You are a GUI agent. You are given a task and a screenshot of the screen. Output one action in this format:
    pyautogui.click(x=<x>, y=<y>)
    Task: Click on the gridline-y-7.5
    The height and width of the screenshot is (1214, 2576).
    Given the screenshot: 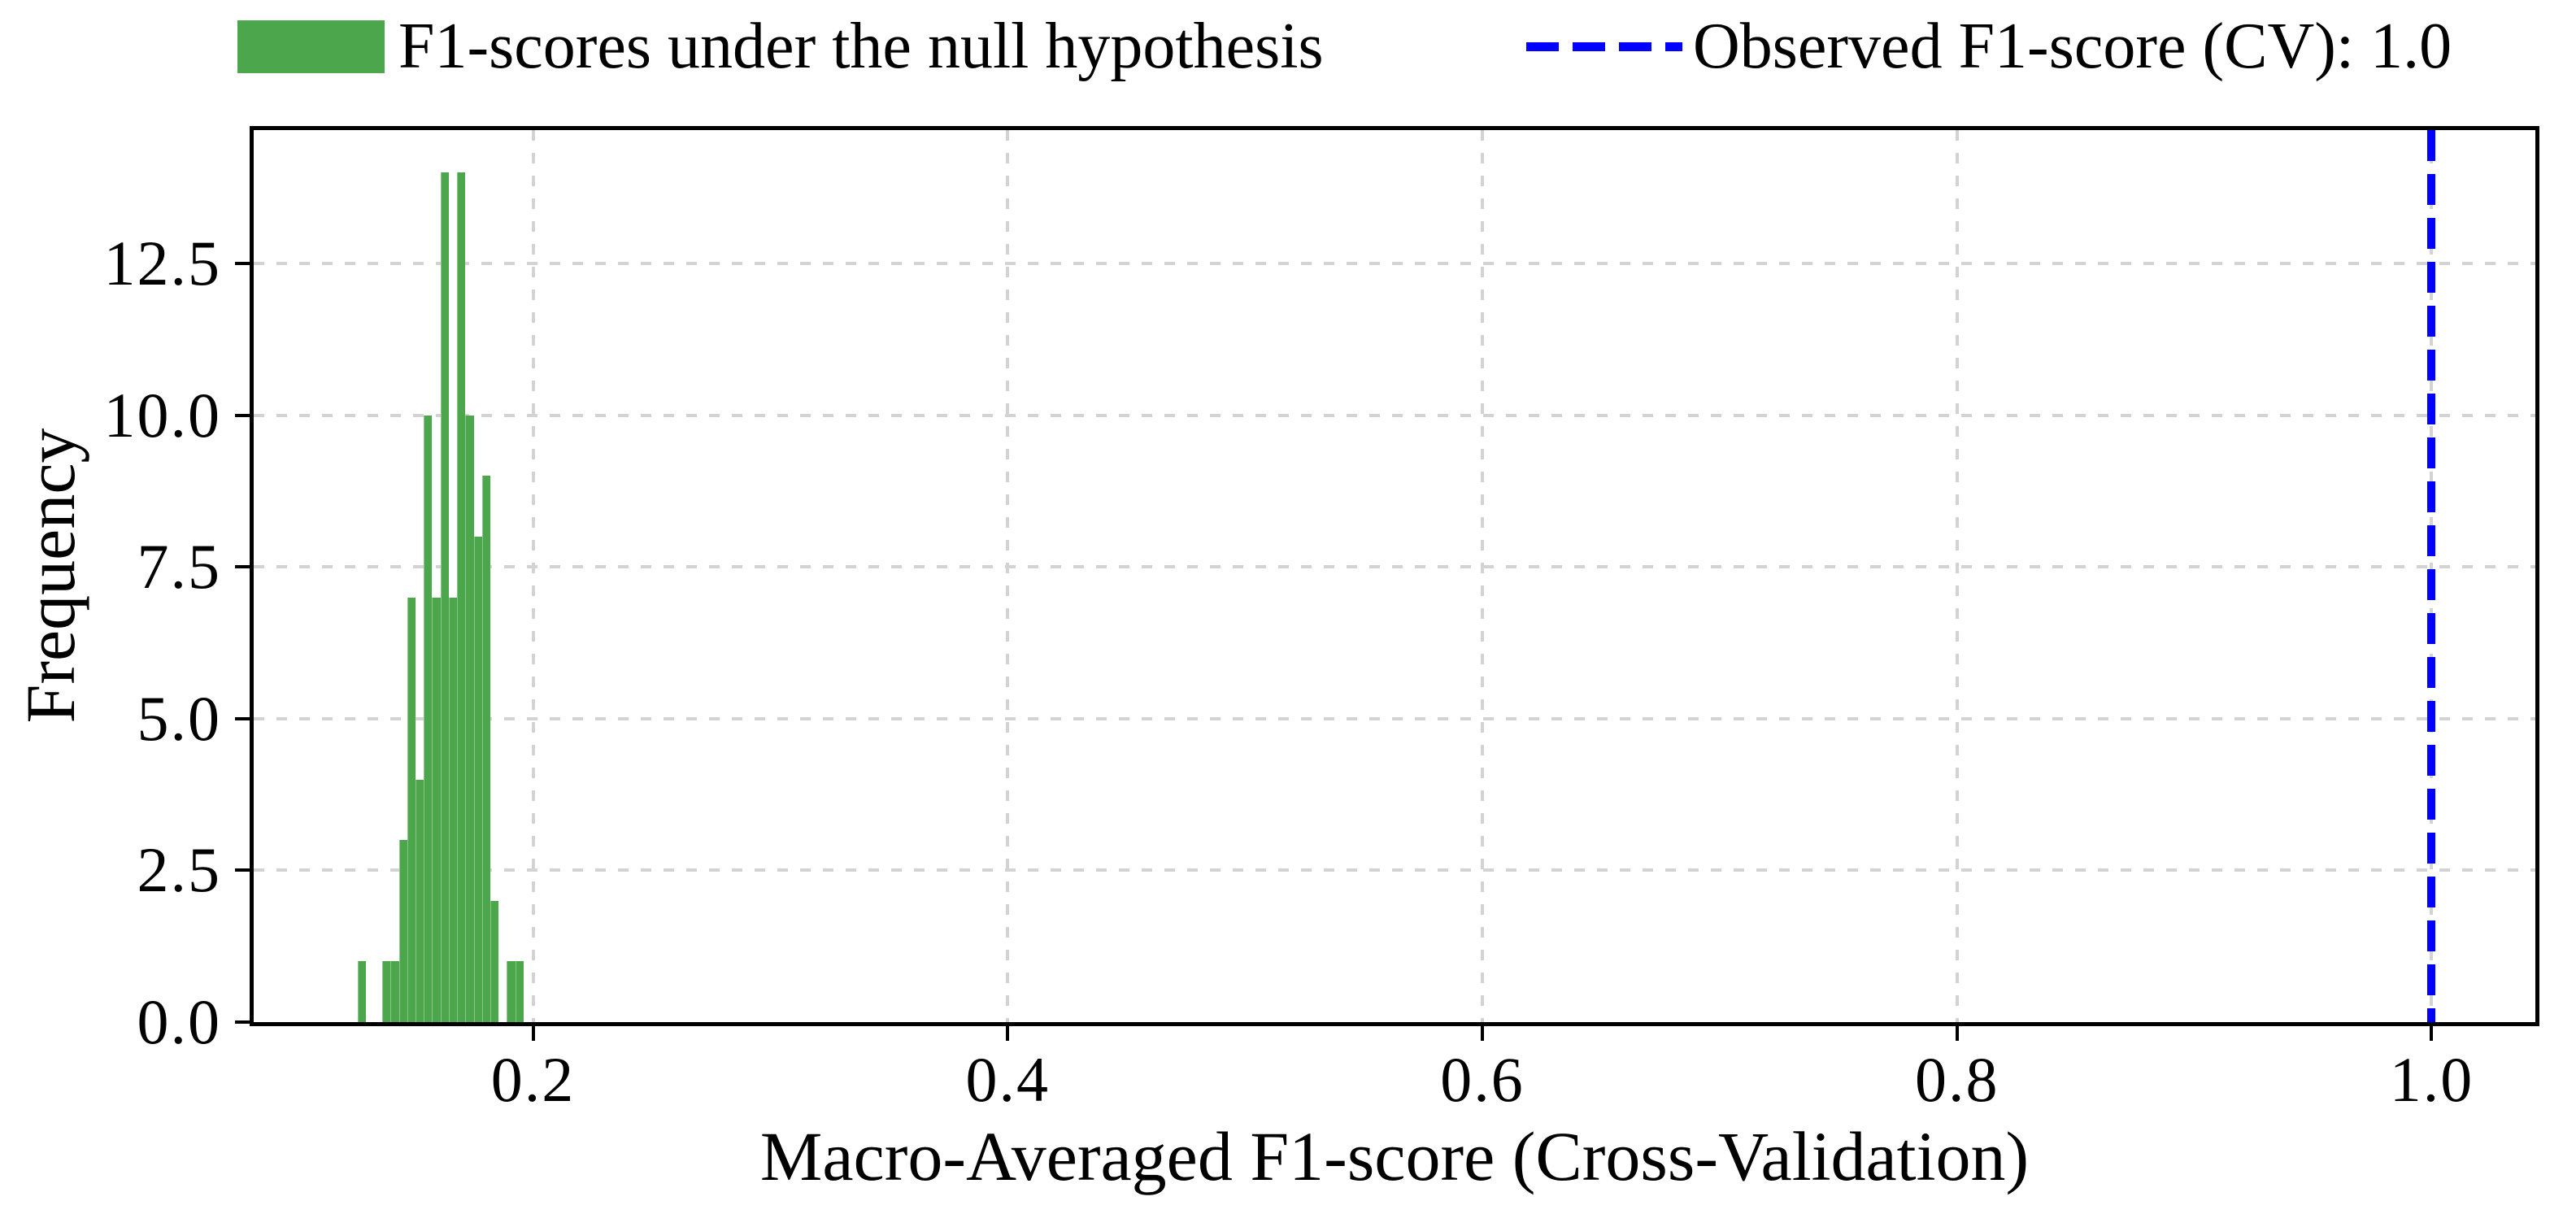 What is the action you would take?
    pyautogui.click(x=1395, y=567)
    